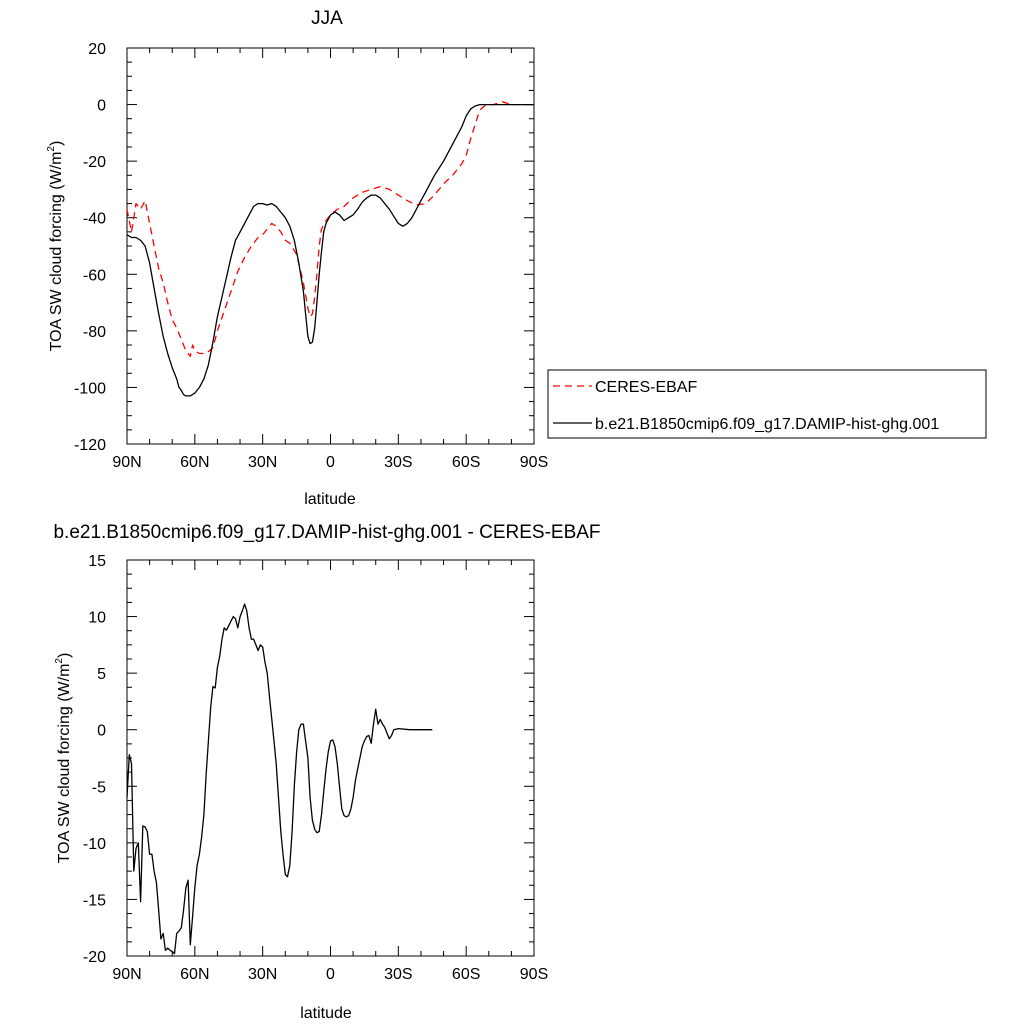 This screenshot has width=1024, height=1024. I want to click on legend-box, so click(767, 404).